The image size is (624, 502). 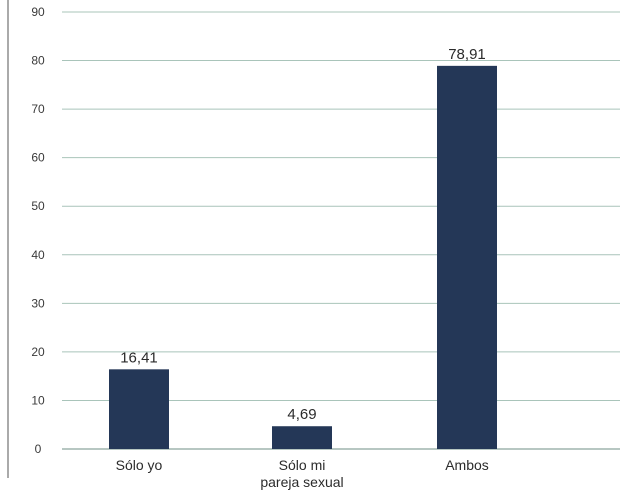 I want to click on y-tick-label: 30, so click(x=38, y=303).